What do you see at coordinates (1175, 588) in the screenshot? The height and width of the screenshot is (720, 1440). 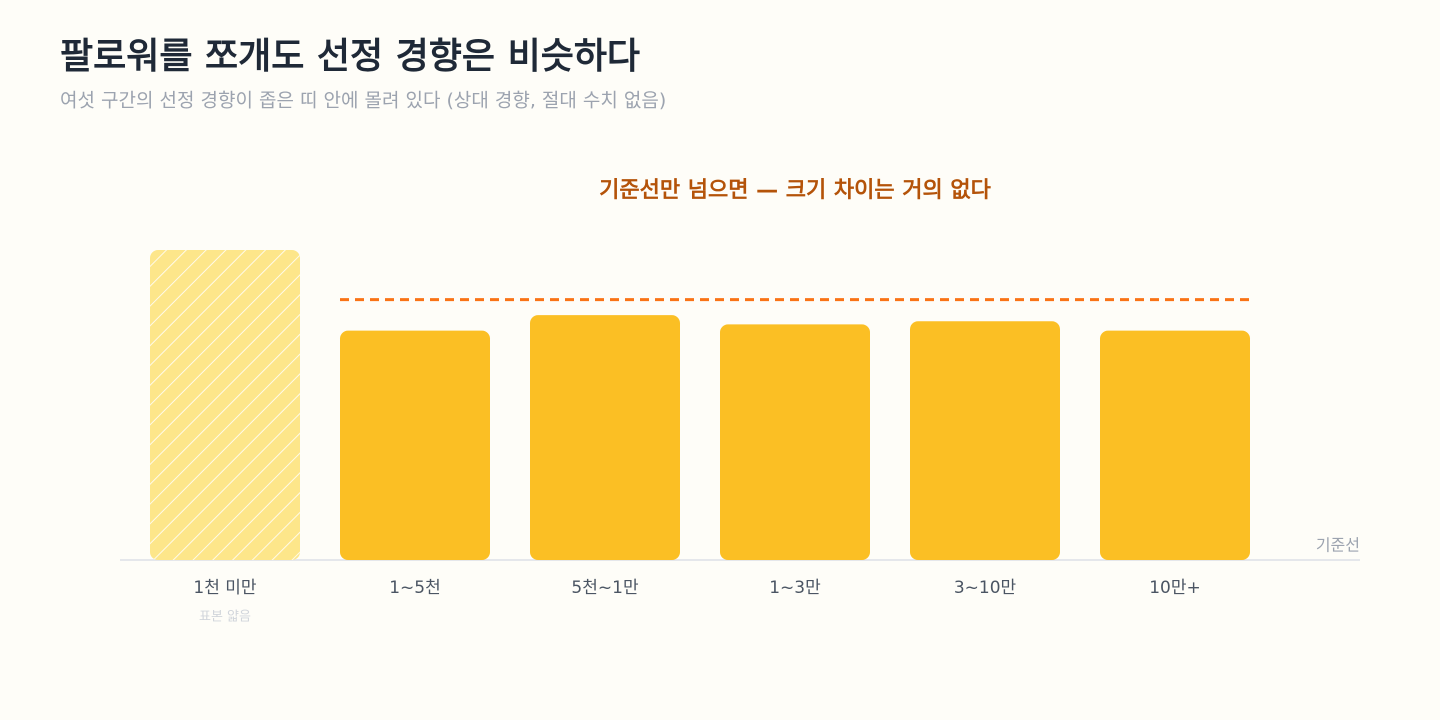 I see `x-tick-label: 10만+` at bounding box center [1175, 588].